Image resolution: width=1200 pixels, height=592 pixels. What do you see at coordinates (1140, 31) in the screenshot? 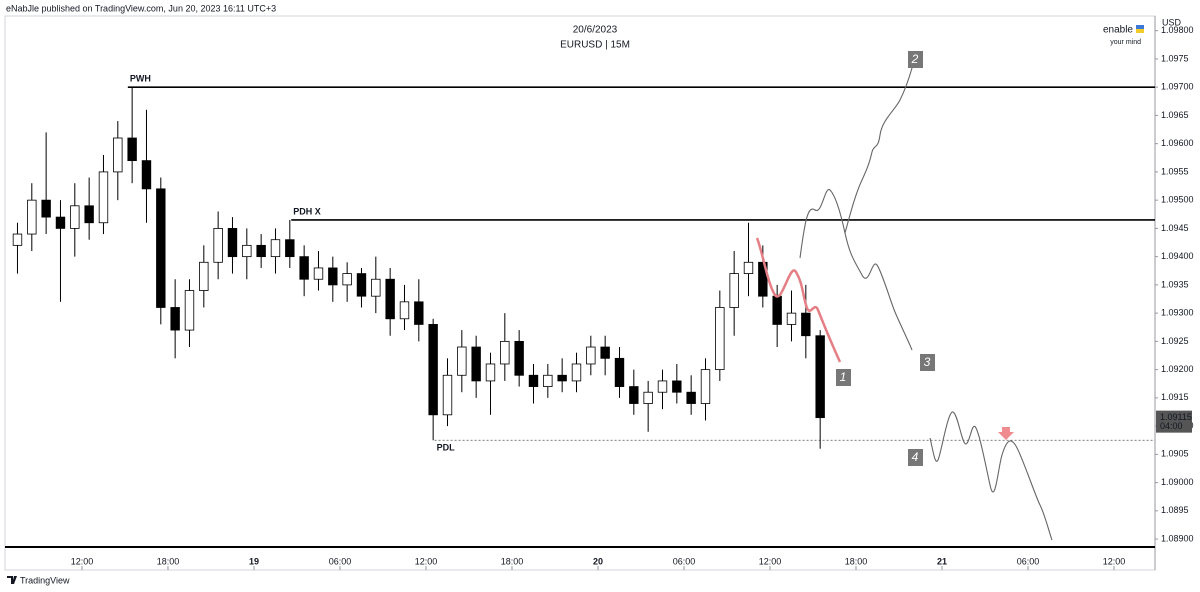
I see `flag-bottom` at bounding box center [1140, 31].